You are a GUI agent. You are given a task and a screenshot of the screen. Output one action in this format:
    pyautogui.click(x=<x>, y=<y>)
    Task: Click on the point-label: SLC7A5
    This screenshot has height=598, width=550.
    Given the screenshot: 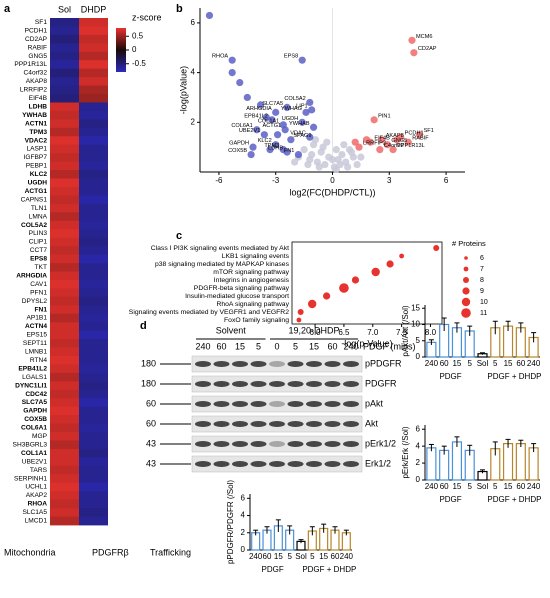 What is the action you would take?
    pyautogui.click(x=272, y=104)
    